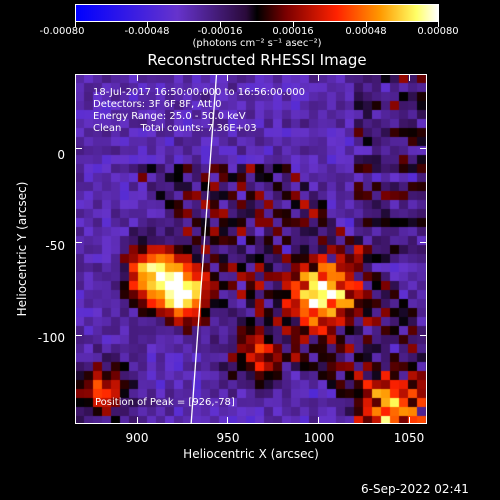 Image resolution: width=500 pixels, height=500 pixels. I want to click on x-tick-label: 1050, so click(409, 438).